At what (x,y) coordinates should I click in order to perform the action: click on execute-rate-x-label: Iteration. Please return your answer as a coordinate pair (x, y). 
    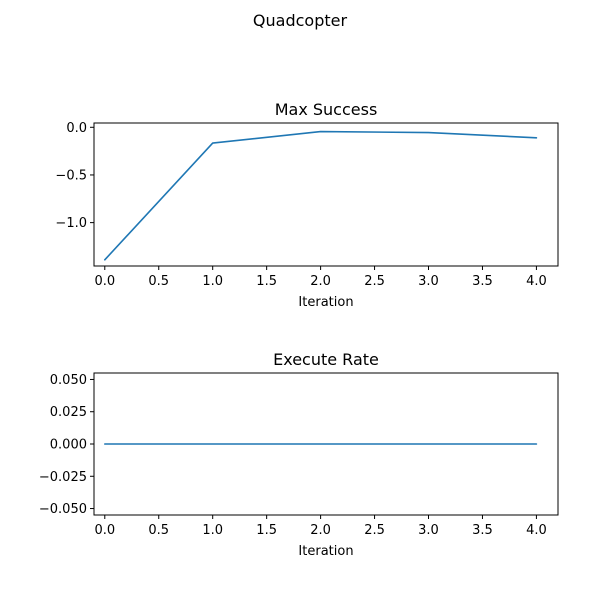
    Looking at the image, I should click on (325, 551).